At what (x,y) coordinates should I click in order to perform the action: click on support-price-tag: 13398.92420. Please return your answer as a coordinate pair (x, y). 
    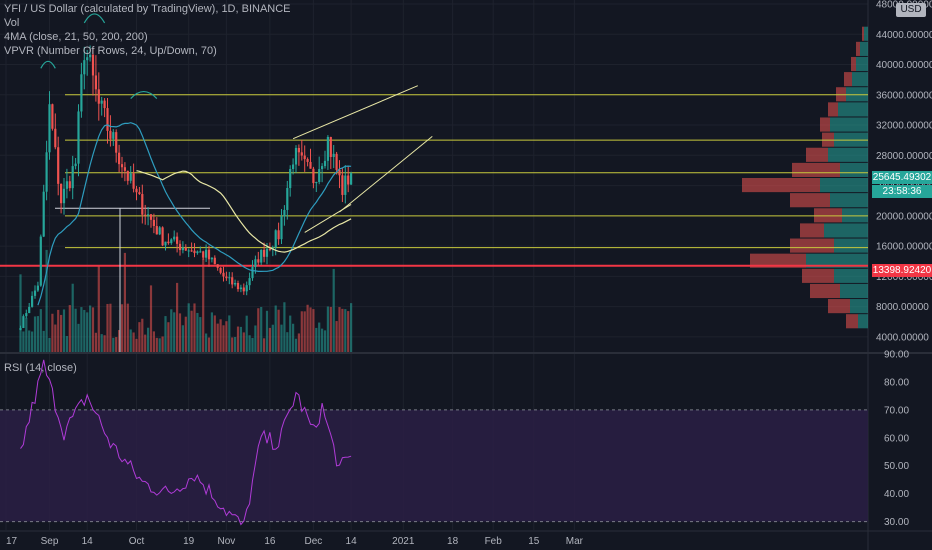
    Looking at the image, I should click on (902, 270).